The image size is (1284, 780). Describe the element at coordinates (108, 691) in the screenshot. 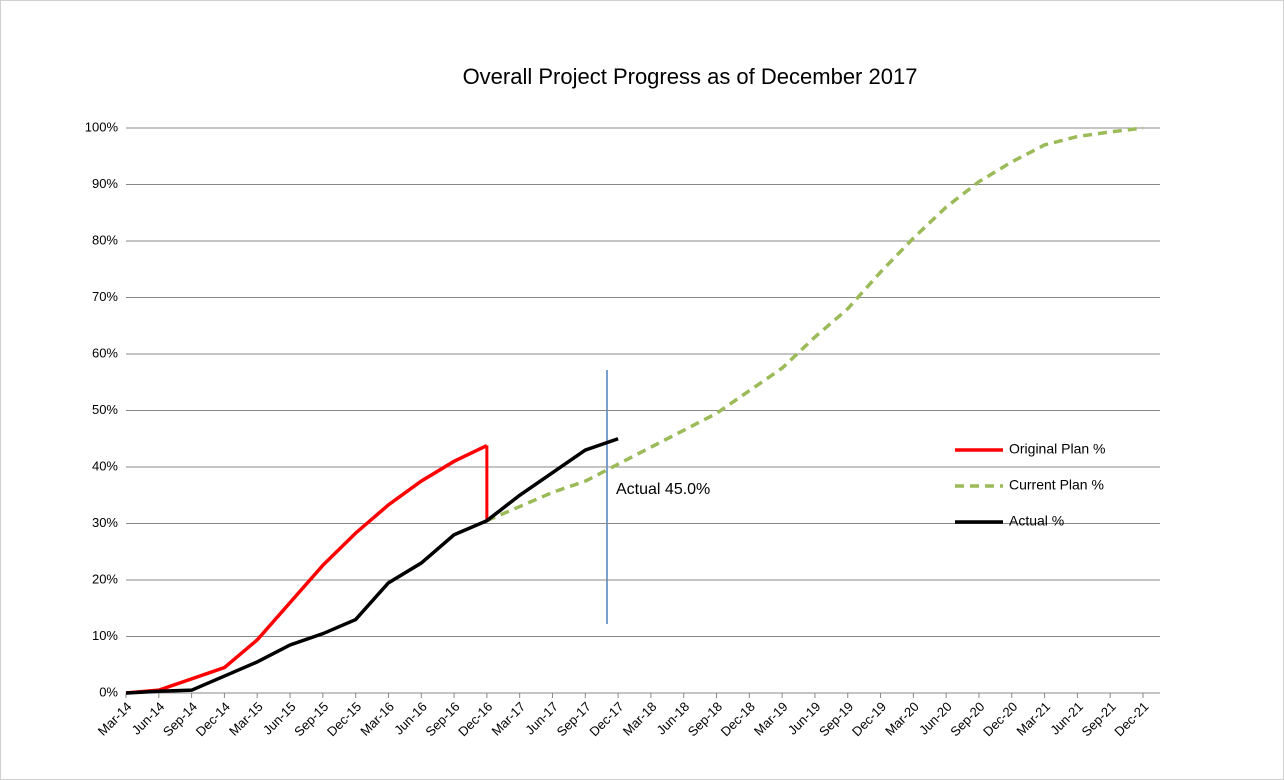

I see `y-tick-label: 0%` at that location.